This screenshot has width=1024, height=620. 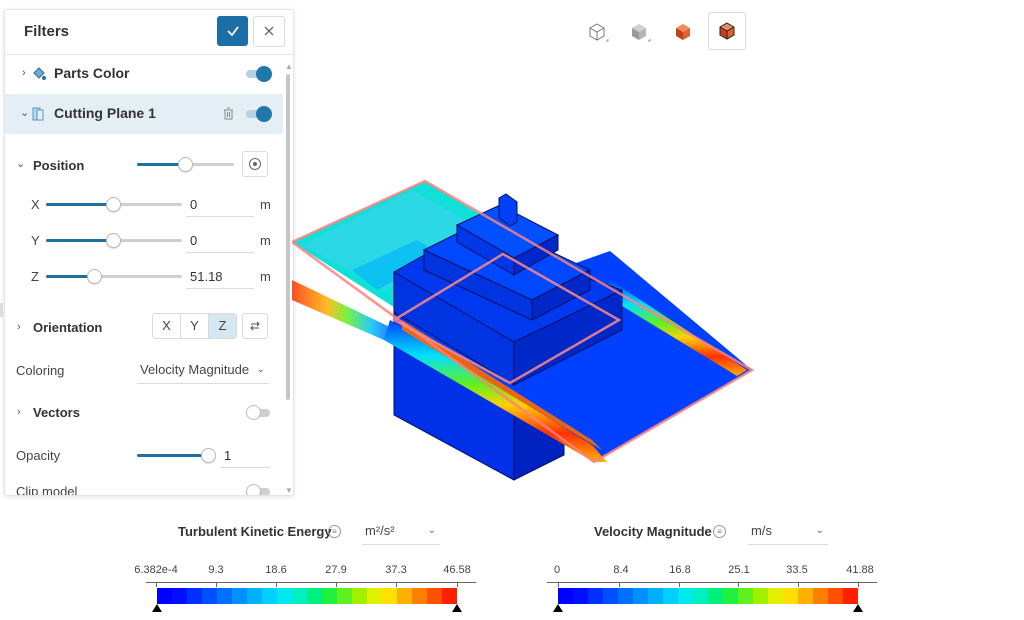 I want to click on close-button, so click(x=269, y=31).